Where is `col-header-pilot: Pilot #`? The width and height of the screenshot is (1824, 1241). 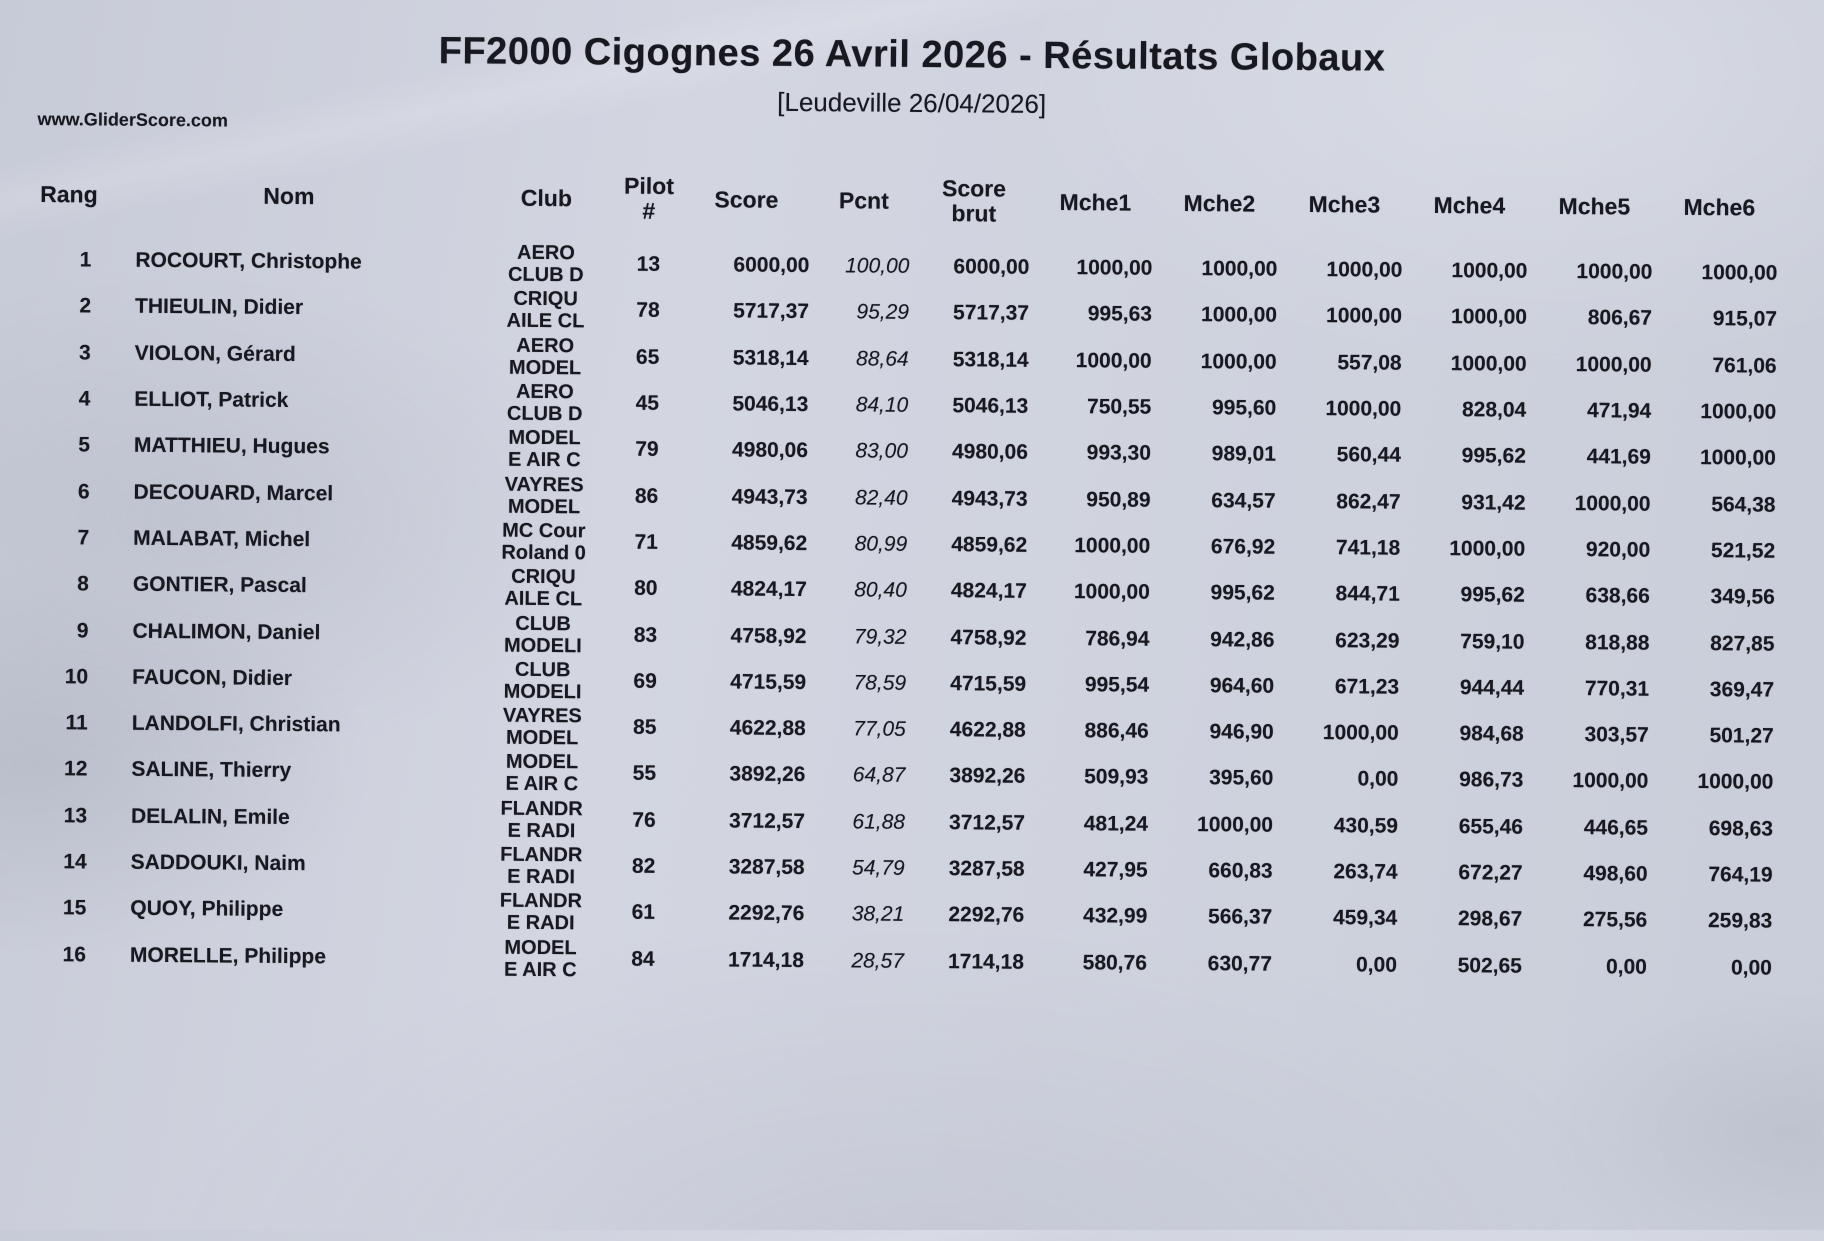 col-header-pilot: Pilot # is located at coordinates (649, 198).